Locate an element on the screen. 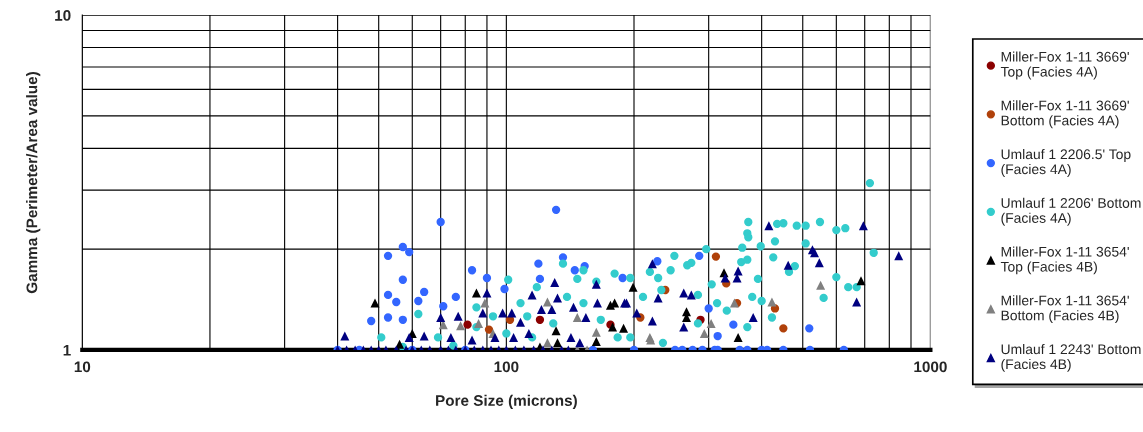 Image resolution: width=1143 pixels, height=432 pixels. legend-label: Miller-Fox 1-11 3669' Bottom (Facies 4A) is located at coordinates (1065, 114).